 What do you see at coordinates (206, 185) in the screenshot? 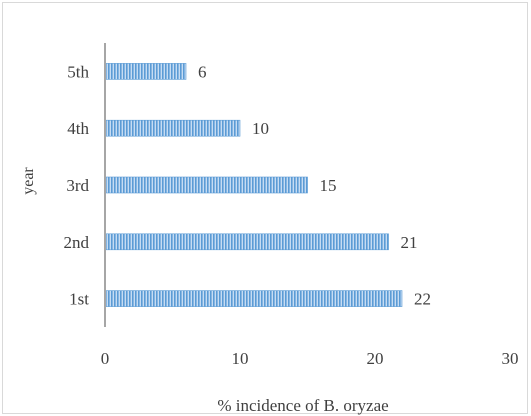
I see `bar-3rd` at bounding box center [206, 185].